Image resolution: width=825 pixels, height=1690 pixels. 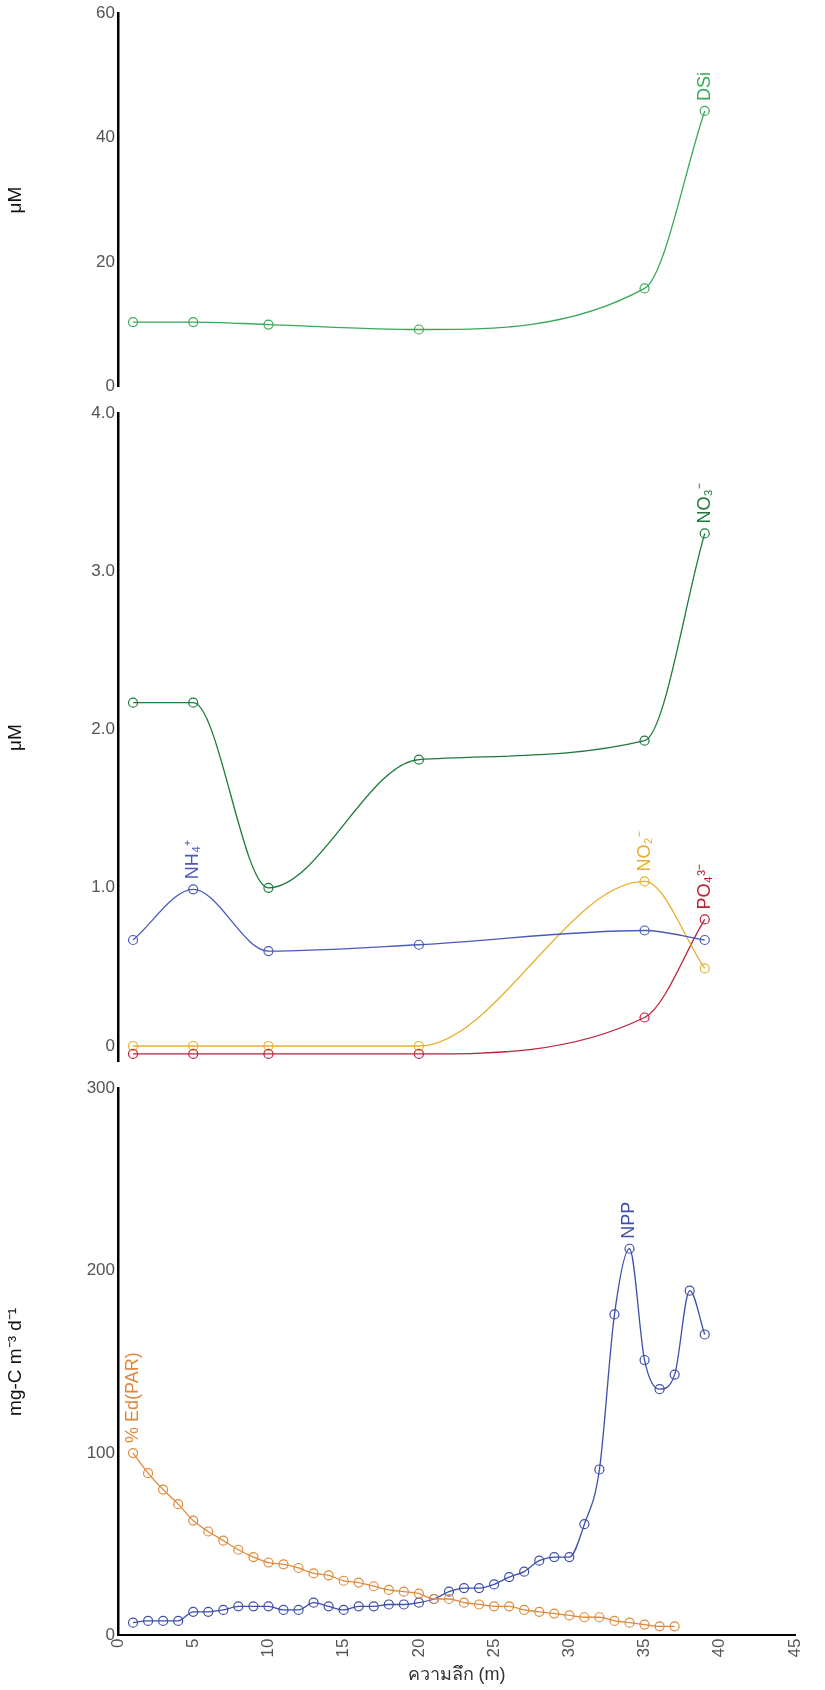 What do you see at coordinates (343, 1648) in the screenshot?
I see `x-tick-label: 15` at bounding box center [343, 1648].